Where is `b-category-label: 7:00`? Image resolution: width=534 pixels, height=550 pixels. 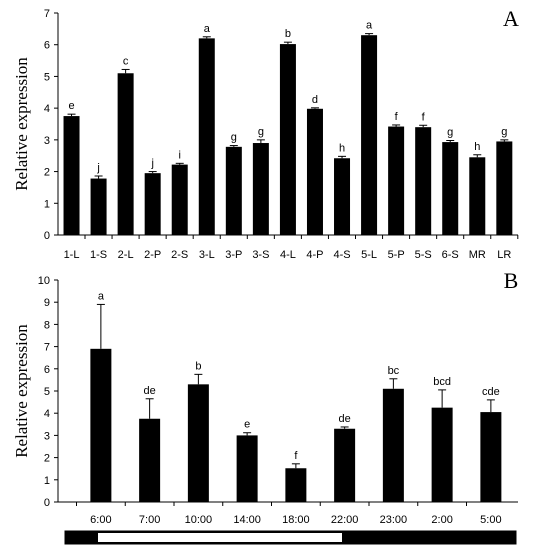 b-category-label: 7:00 is located at coordinates (149, 520).